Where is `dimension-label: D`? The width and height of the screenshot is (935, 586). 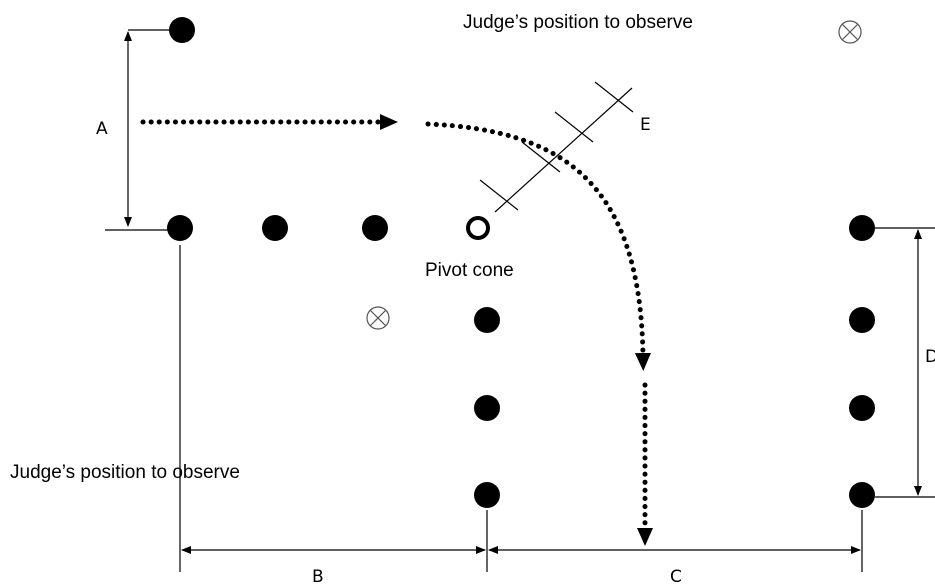
dimension-label: D is located at coordinates (930, 357).